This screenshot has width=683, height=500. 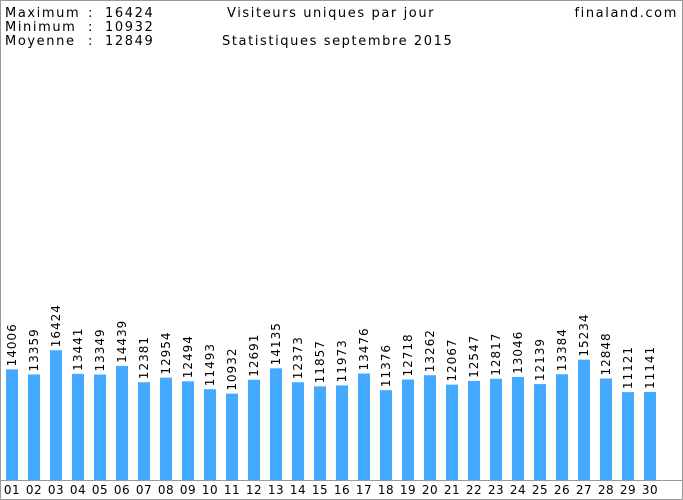 What do you see at coordinates (298, 490) in the screenshot?
I see `x-tick-label: 14` at bounding box center [298, 490].